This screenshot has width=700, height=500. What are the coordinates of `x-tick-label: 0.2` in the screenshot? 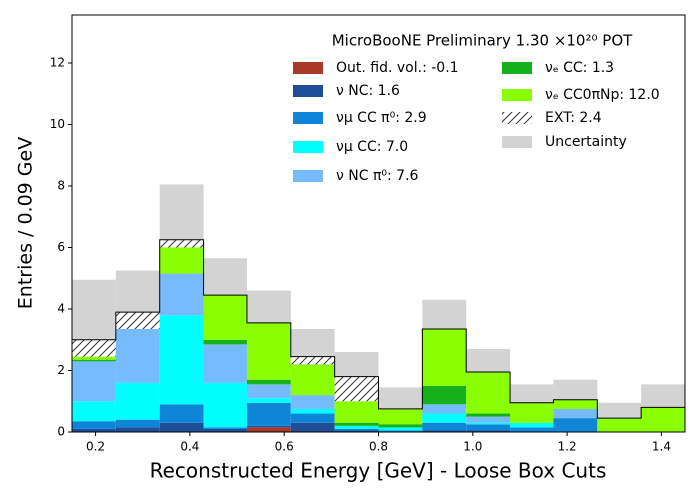 It's located at (95, 447).